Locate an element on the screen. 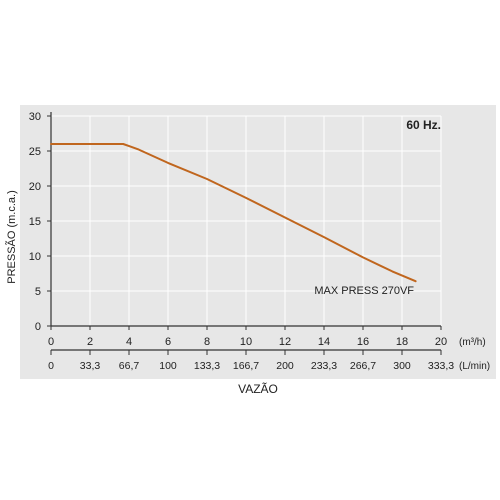 The width and height of the screenshot is (500, 500). x-tick-label-secondary: 200 is located at coordinates (285, 366).